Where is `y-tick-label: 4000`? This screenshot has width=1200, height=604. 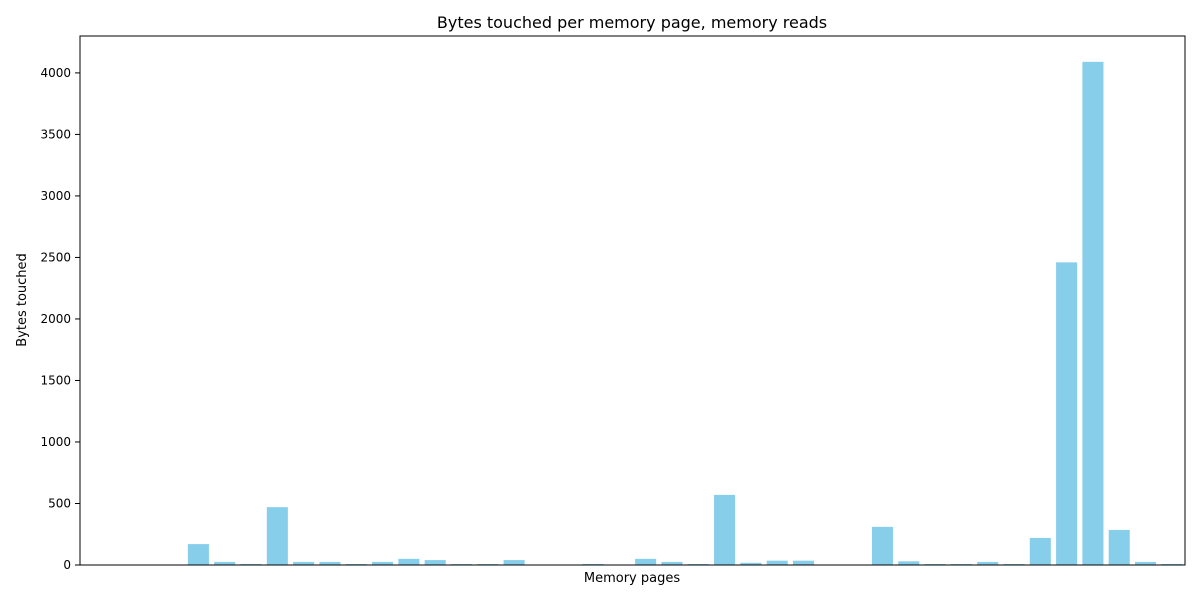 y-tick-label: 4000 is located at coordinates (55, 73).